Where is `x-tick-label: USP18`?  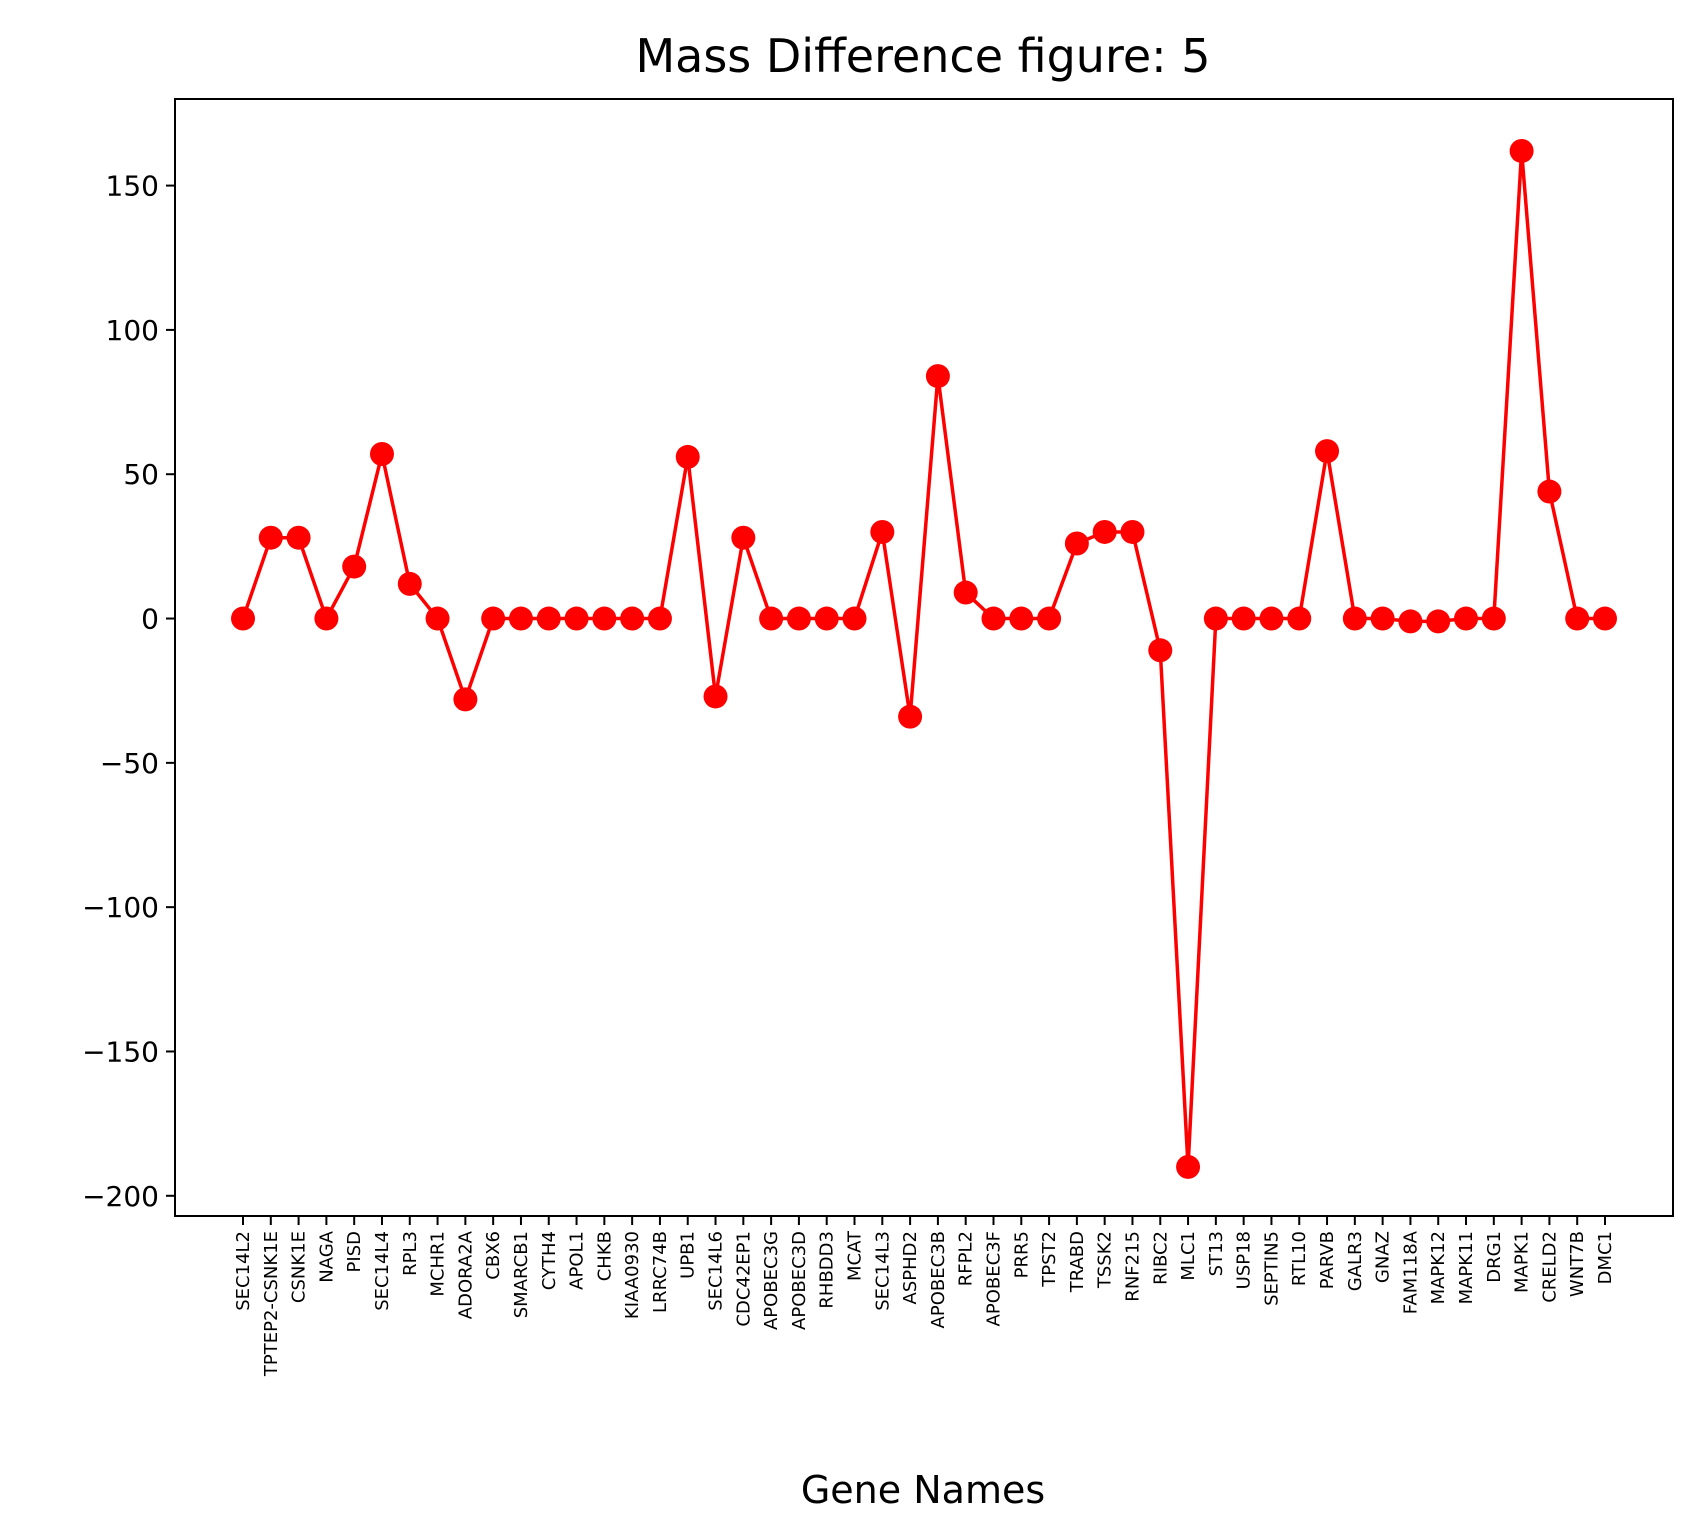 x-tick-label: USP18 is located at coordinates (1244, 1260).